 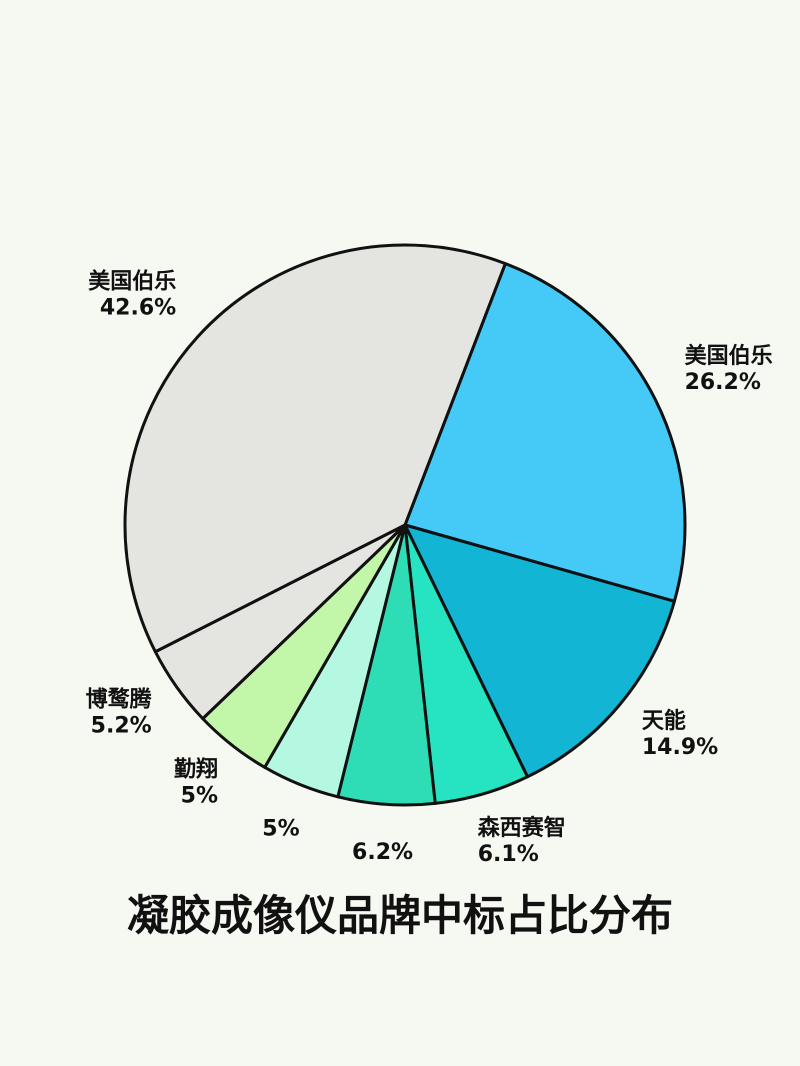 What do you see at coordinates (508, 854) in the screenshot?
I see `slice-value-label: 6.1%` at bounding box center [508, 854].